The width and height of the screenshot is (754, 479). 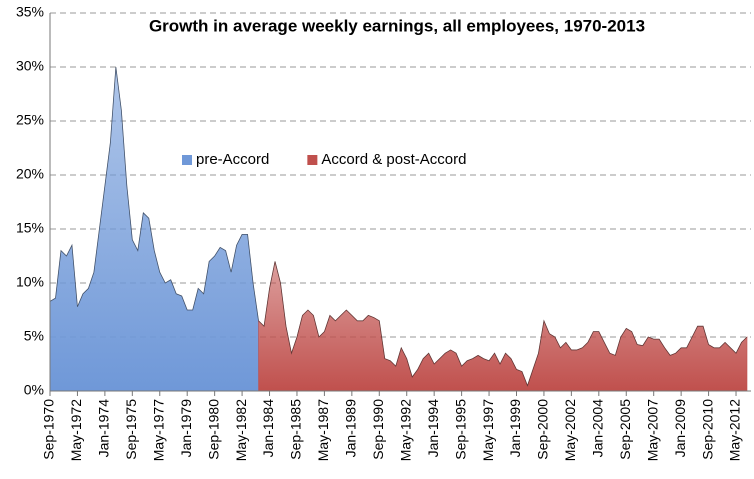 I want to click on area-edge, so click(x=154, y=193).